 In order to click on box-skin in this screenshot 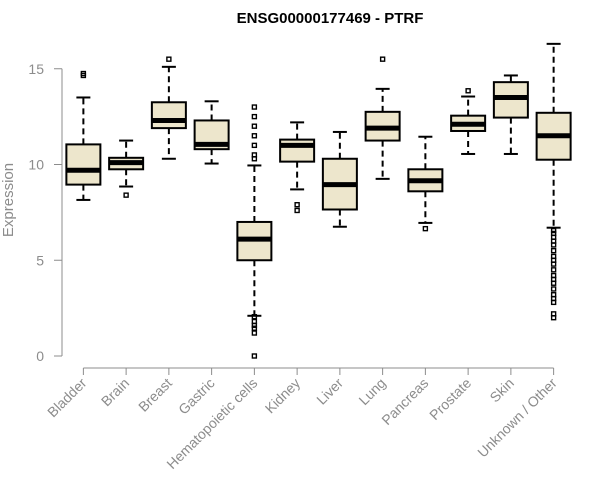, I will do `click(510, 114)`.